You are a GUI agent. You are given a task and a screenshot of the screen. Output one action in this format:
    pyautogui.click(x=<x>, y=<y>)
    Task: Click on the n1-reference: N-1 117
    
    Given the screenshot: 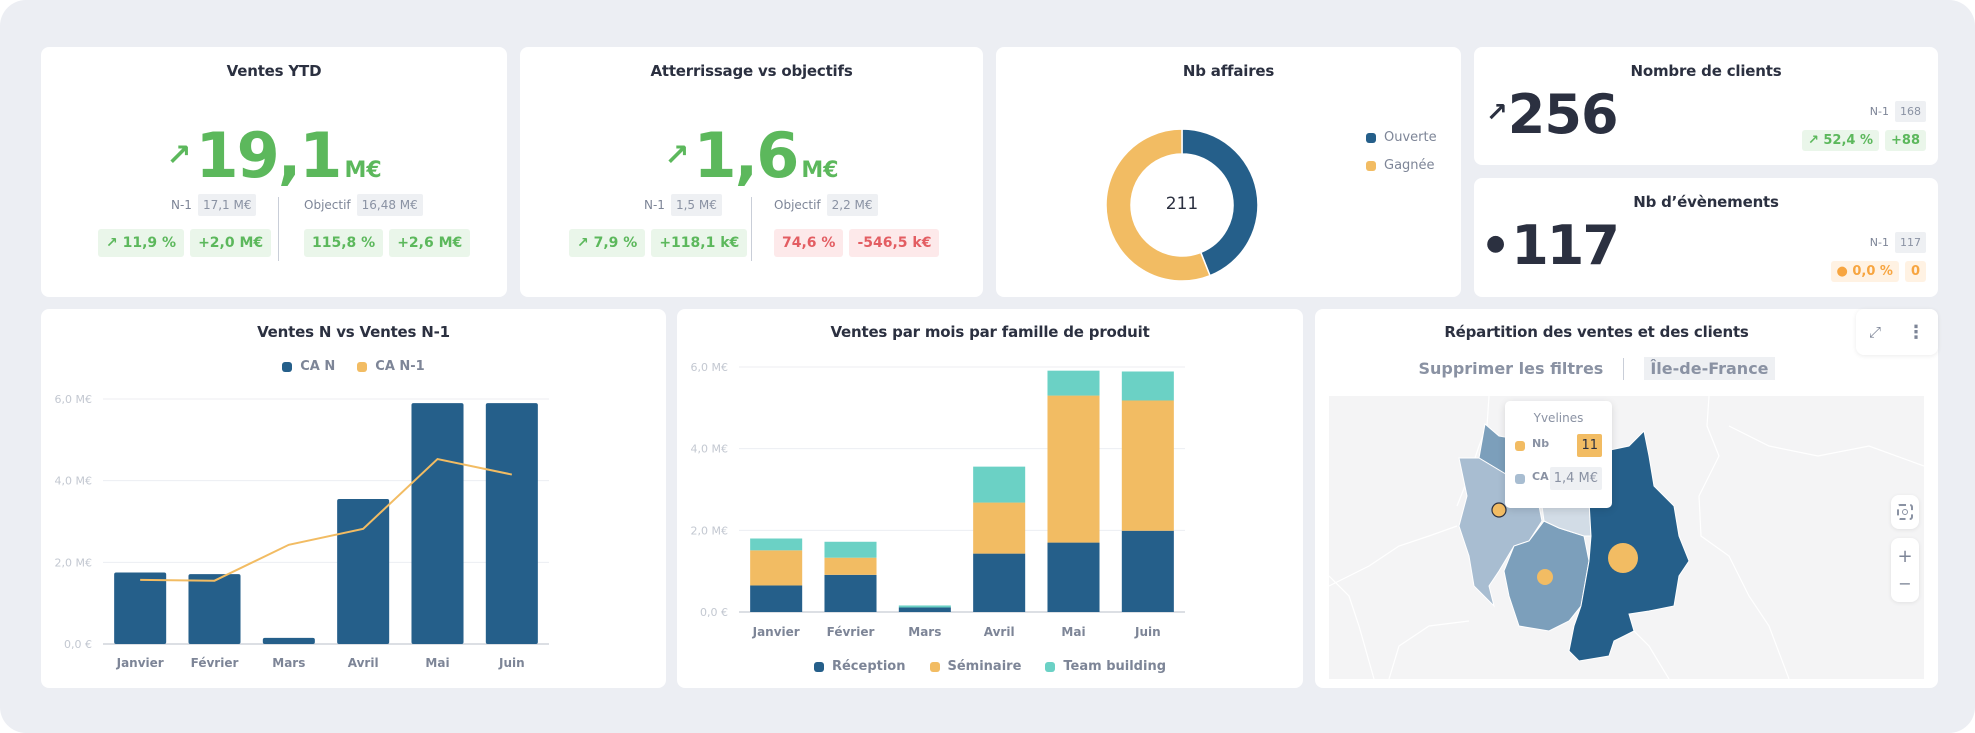 What is the action you would take?
    pyautogui.click(x=1898, y=242)
    